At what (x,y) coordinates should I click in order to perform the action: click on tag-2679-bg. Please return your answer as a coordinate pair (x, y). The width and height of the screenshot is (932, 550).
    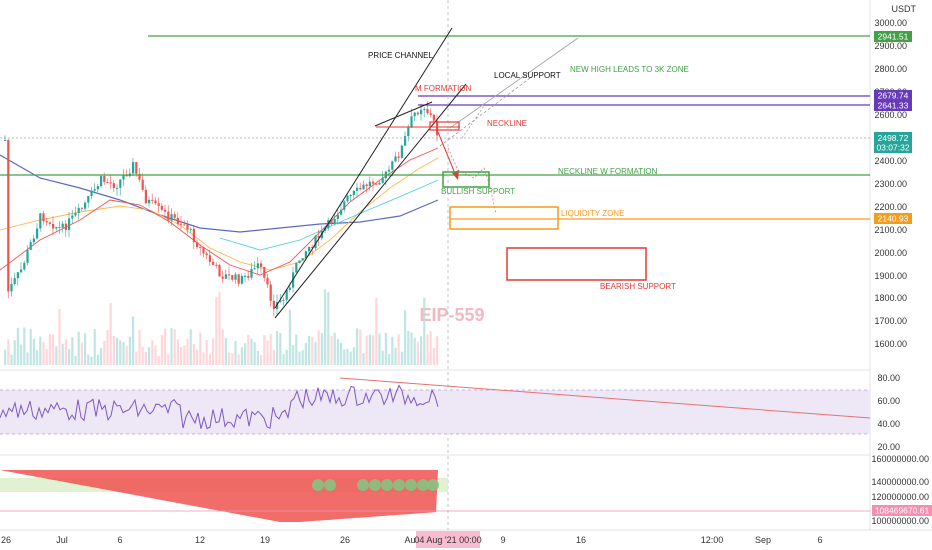
    Looking at the image, I should click on (893, 95).